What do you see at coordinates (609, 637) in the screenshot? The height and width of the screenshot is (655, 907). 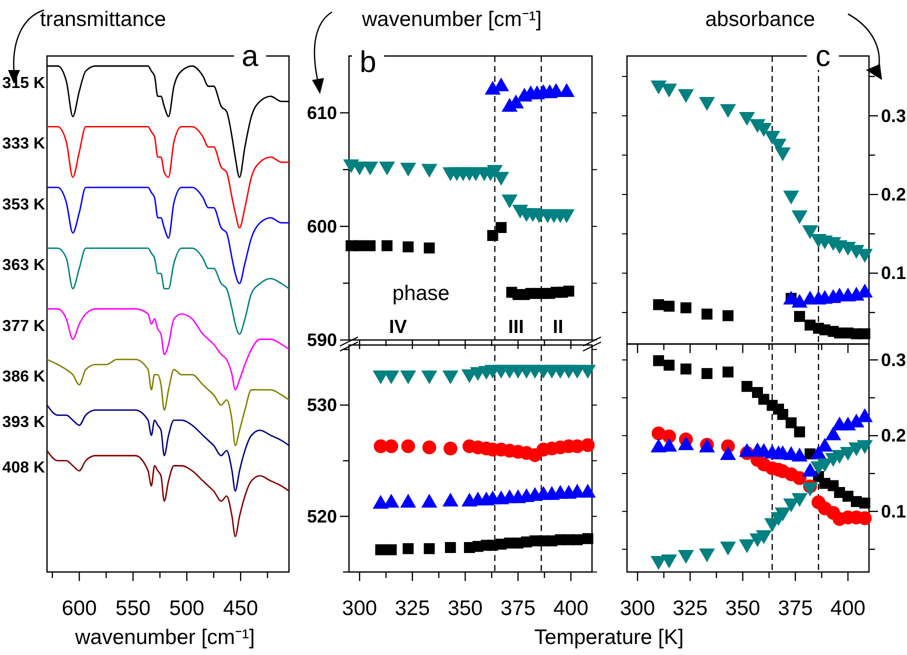 I see `x-axis-title: Temperature [K]` at bounding box center [609, 637].